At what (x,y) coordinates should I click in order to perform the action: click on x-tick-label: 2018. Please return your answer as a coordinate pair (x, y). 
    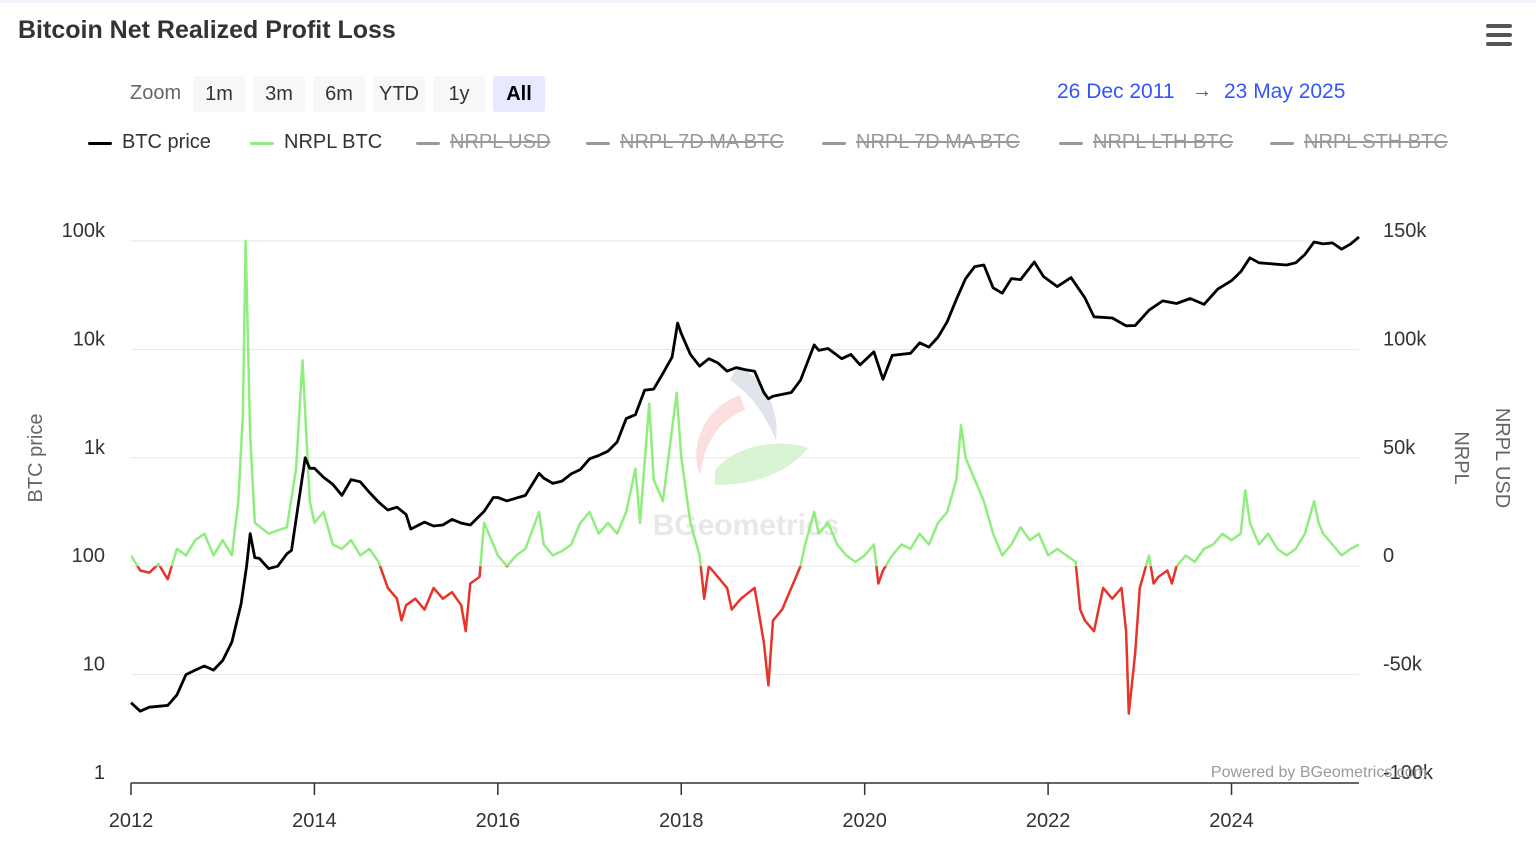
    Looking at the image, I should click on (681, 821).